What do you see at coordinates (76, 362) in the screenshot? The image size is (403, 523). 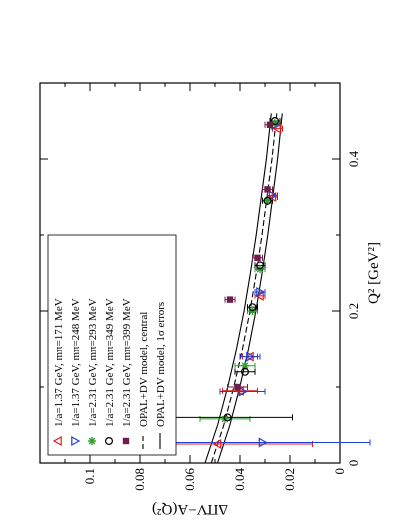 I see `legend-label: 1/a=1.37 GeV, mπ=248 MeV` at bounding box center [76, 362].